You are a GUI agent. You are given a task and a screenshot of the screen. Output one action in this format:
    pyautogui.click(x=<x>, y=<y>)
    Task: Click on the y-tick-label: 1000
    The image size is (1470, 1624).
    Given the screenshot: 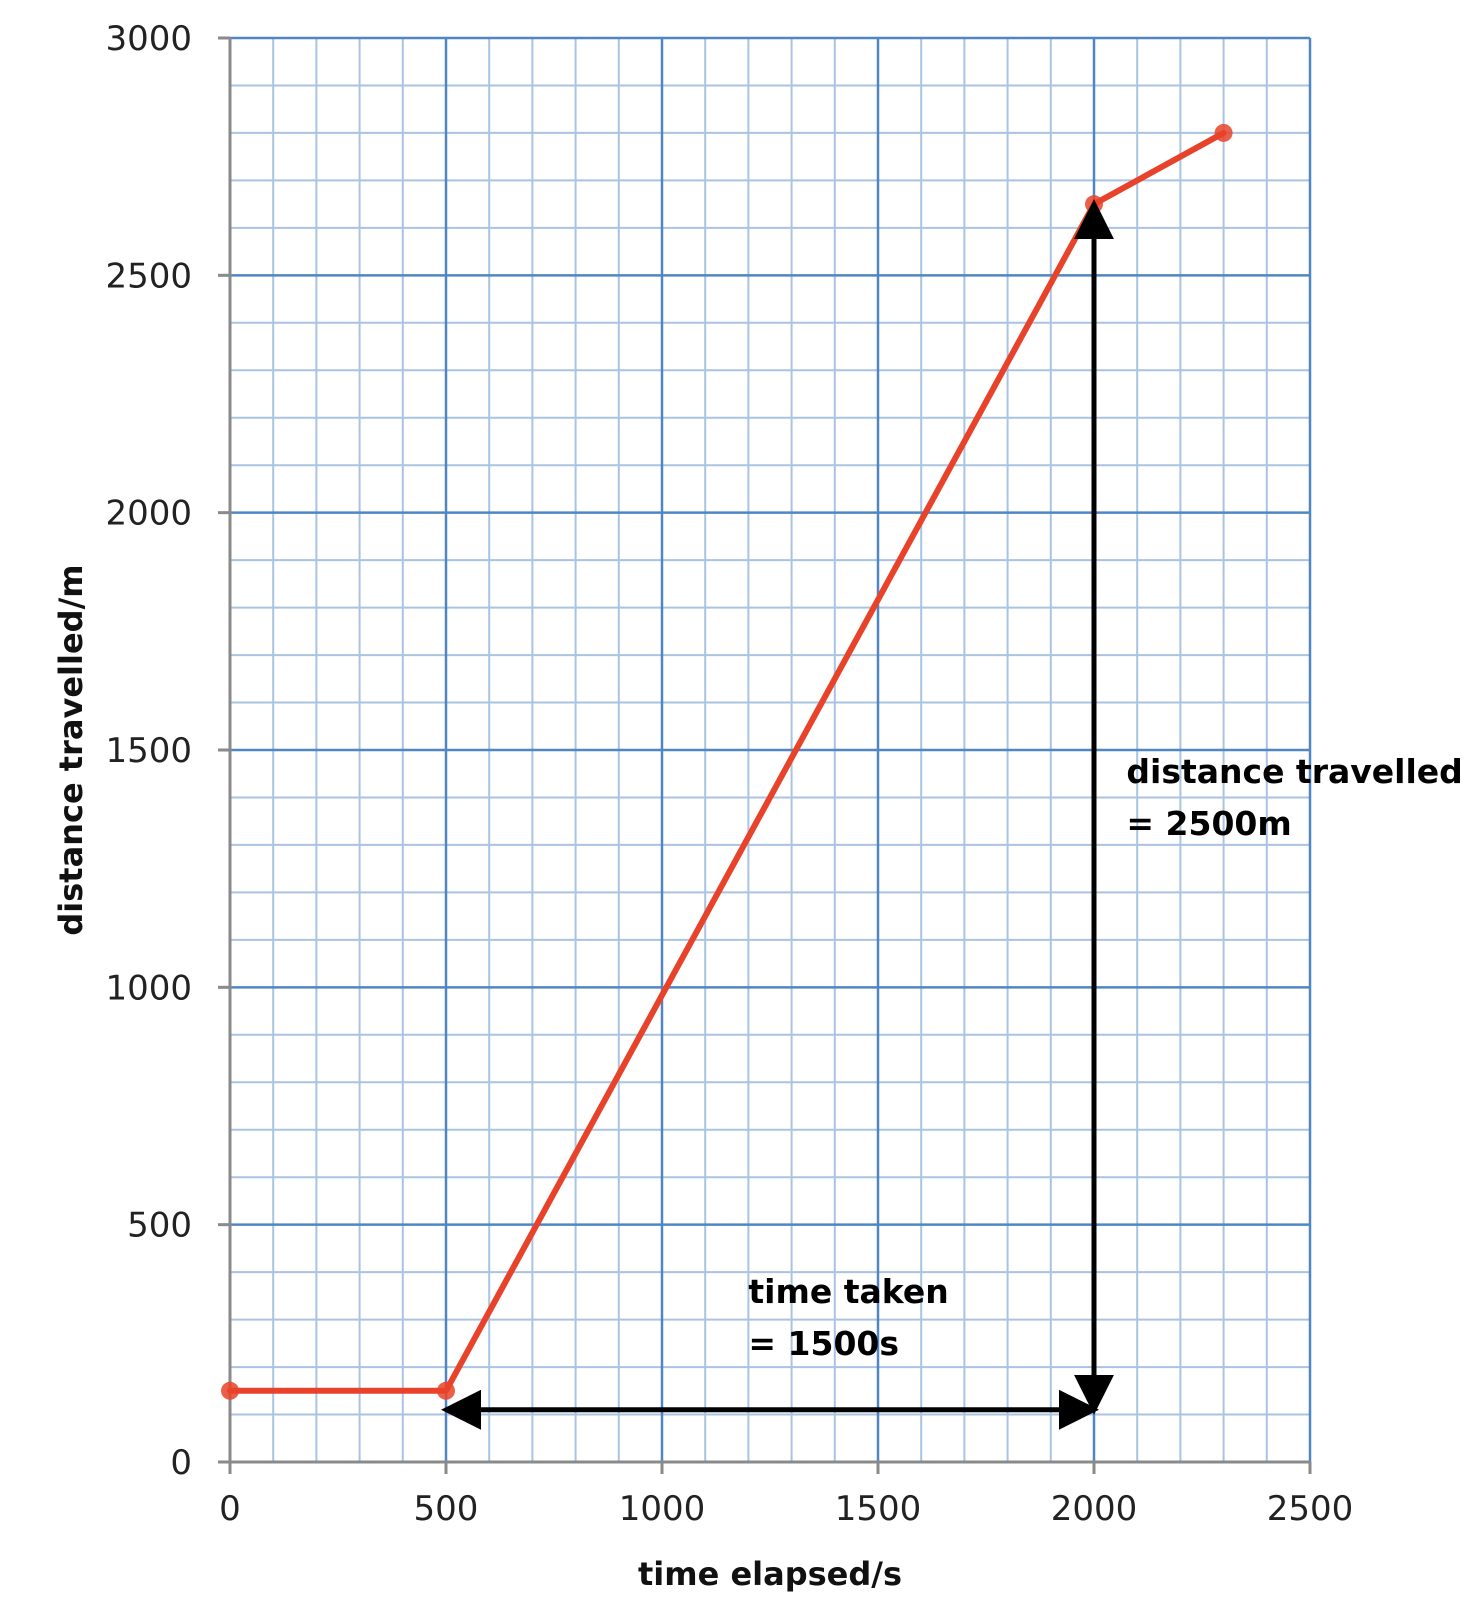 What is the action you would take?
    pyautogui.click(x=148, y=988)
    